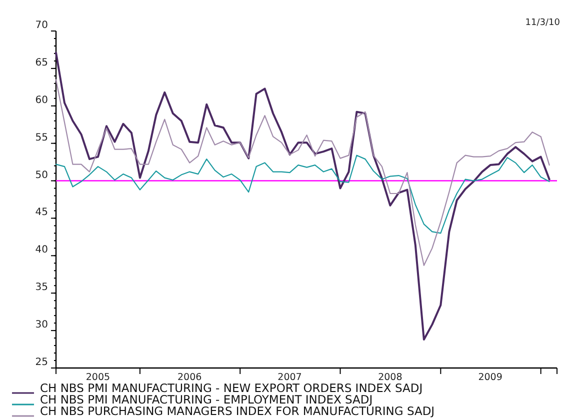  Describe the element at coordinates (98, 377) in the screenshot. I see `x-tick-label: 2005` at that location.